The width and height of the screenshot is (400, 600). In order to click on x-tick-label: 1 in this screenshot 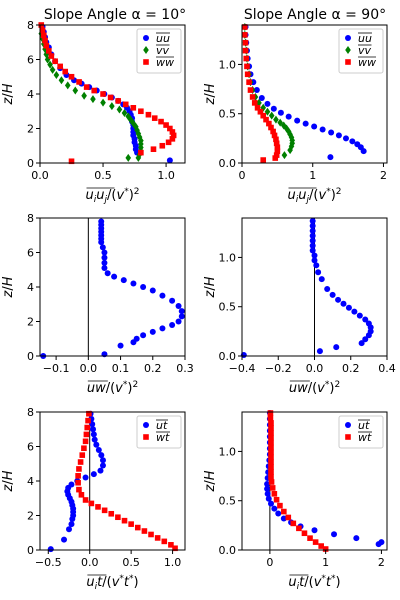, I will do `click(325, 562)`.